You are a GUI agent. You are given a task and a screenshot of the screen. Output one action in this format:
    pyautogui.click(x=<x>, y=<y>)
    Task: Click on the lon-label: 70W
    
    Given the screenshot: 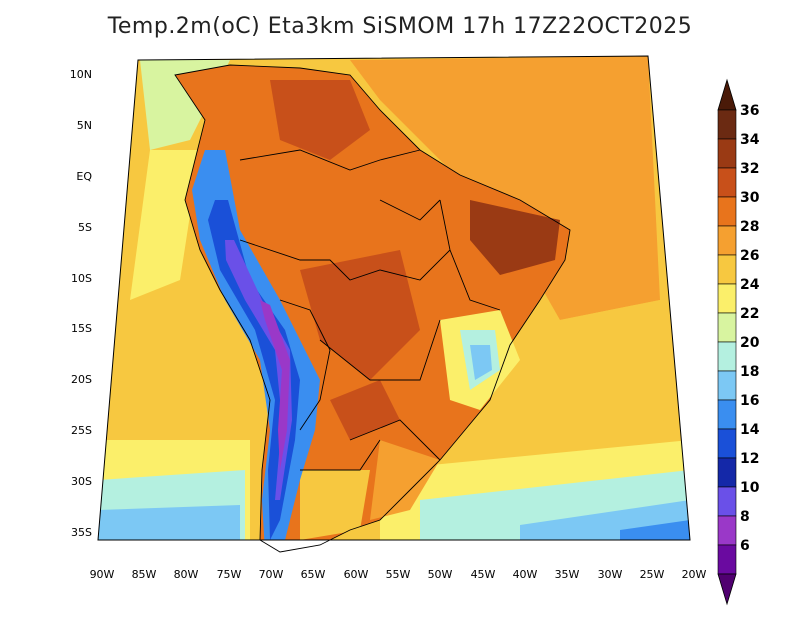 What is the action you would take?
    pyautogui.click(x=271, y=574)
    